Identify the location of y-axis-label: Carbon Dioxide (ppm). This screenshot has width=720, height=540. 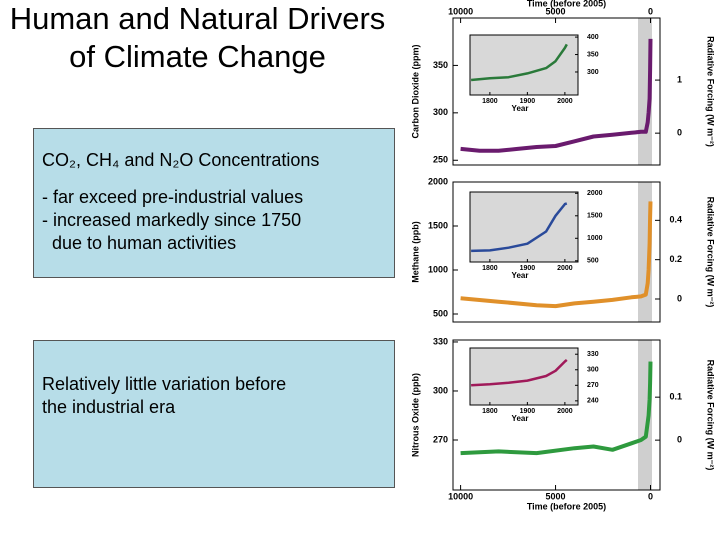
(415, 91).